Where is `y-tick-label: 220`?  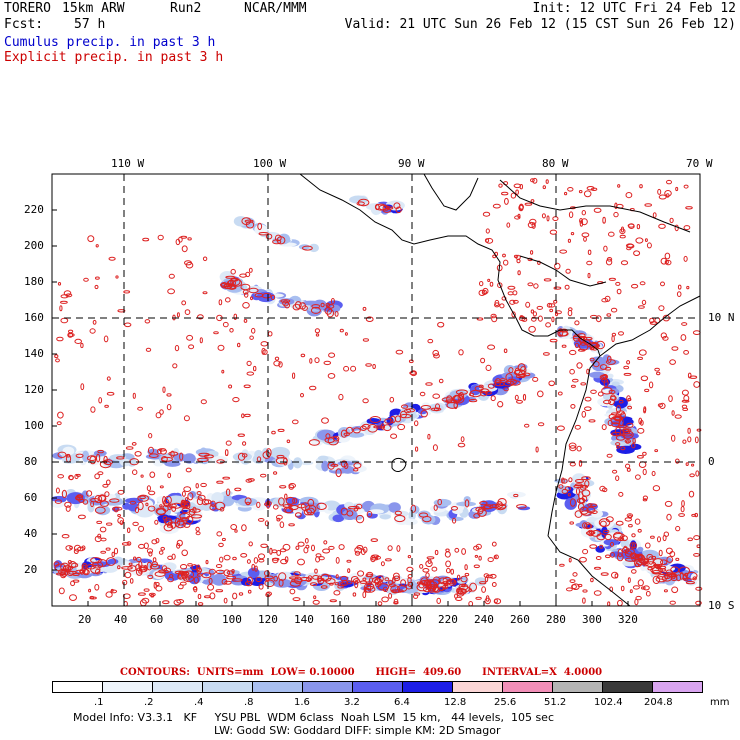 y-tick-label: 220 is located at coordinates (34, 209).